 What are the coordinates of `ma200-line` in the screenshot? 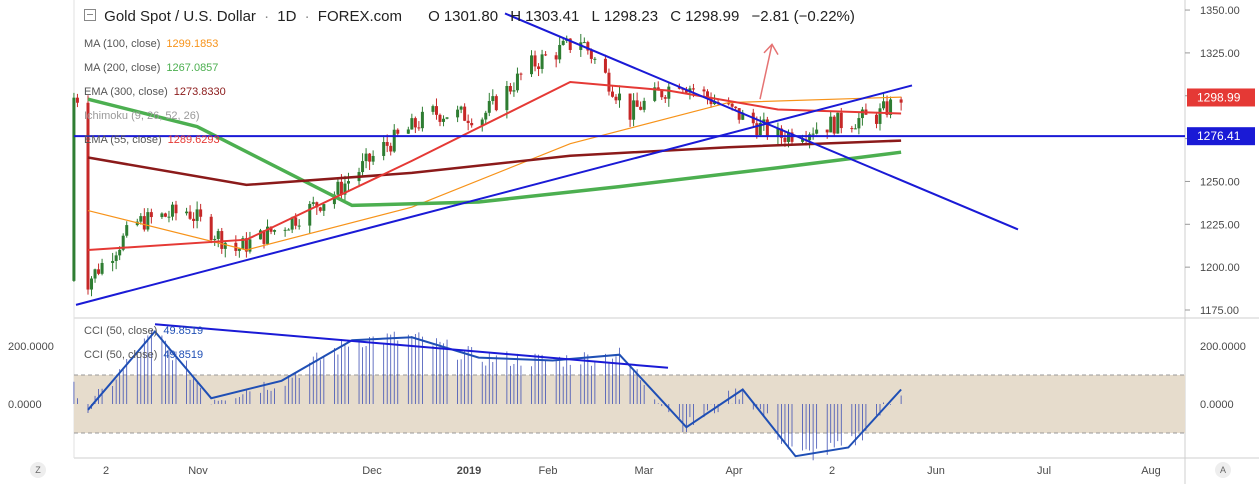 It's located at (494, 152).